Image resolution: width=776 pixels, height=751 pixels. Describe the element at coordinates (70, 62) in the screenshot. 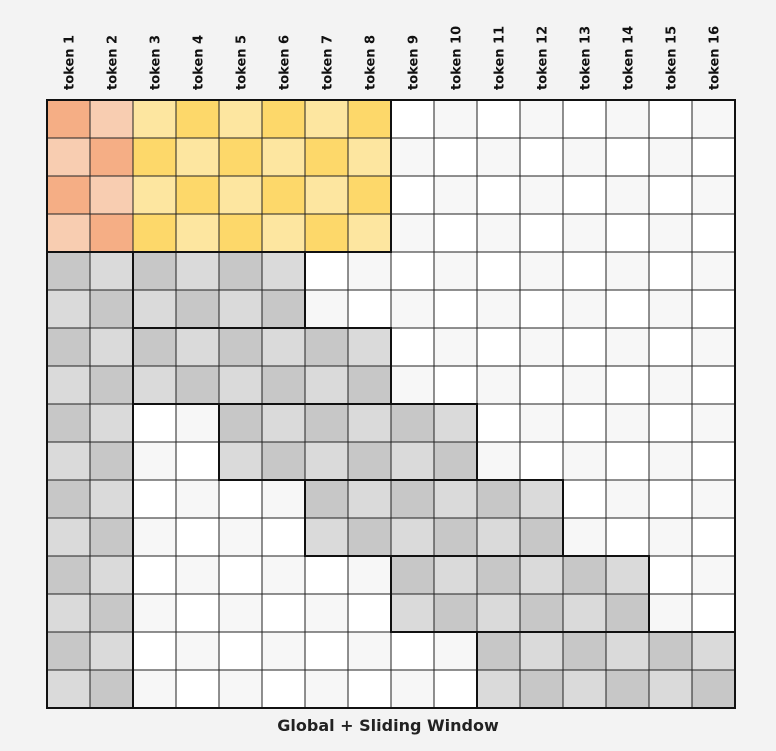

I see `token-label: token 1` at that location.